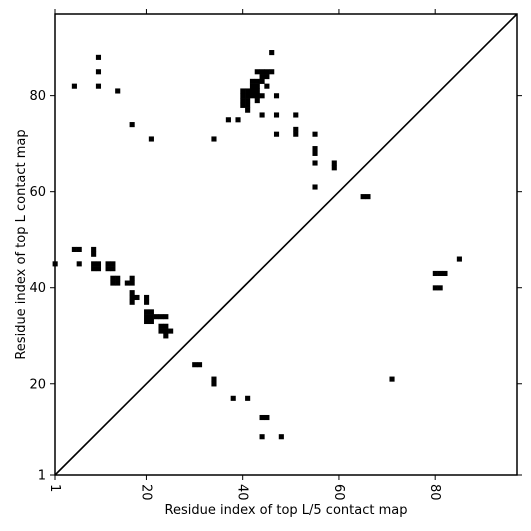 The height and width of the screenshot is (531, 531). I want to click on x-tick-label: 40, so click(242, 492).